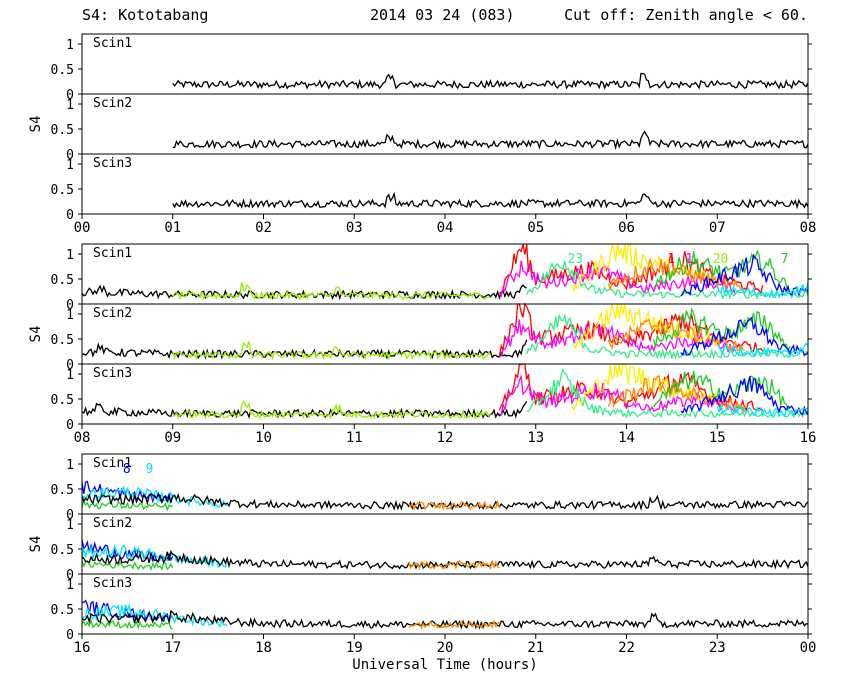 Image resolution: width=850 pixels, height=680 pixels. I want to click on series-mint-line-g2-p2, so click(667, 336).